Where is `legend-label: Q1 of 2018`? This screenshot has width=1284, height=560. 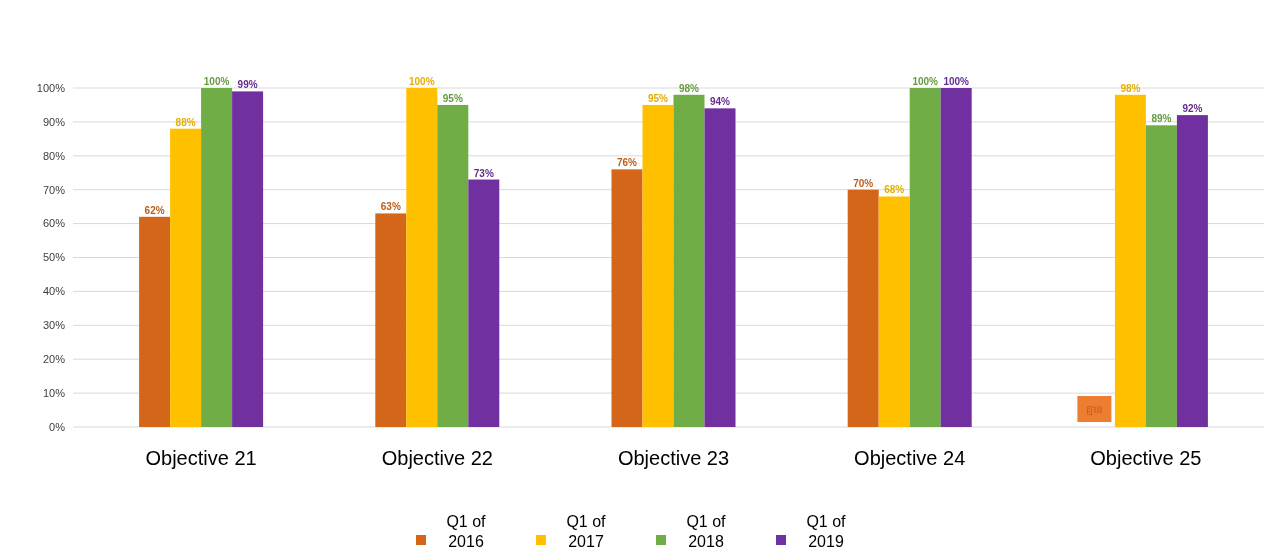
legend-label: Q1 of 2018 is located at coordinates (706, 531).